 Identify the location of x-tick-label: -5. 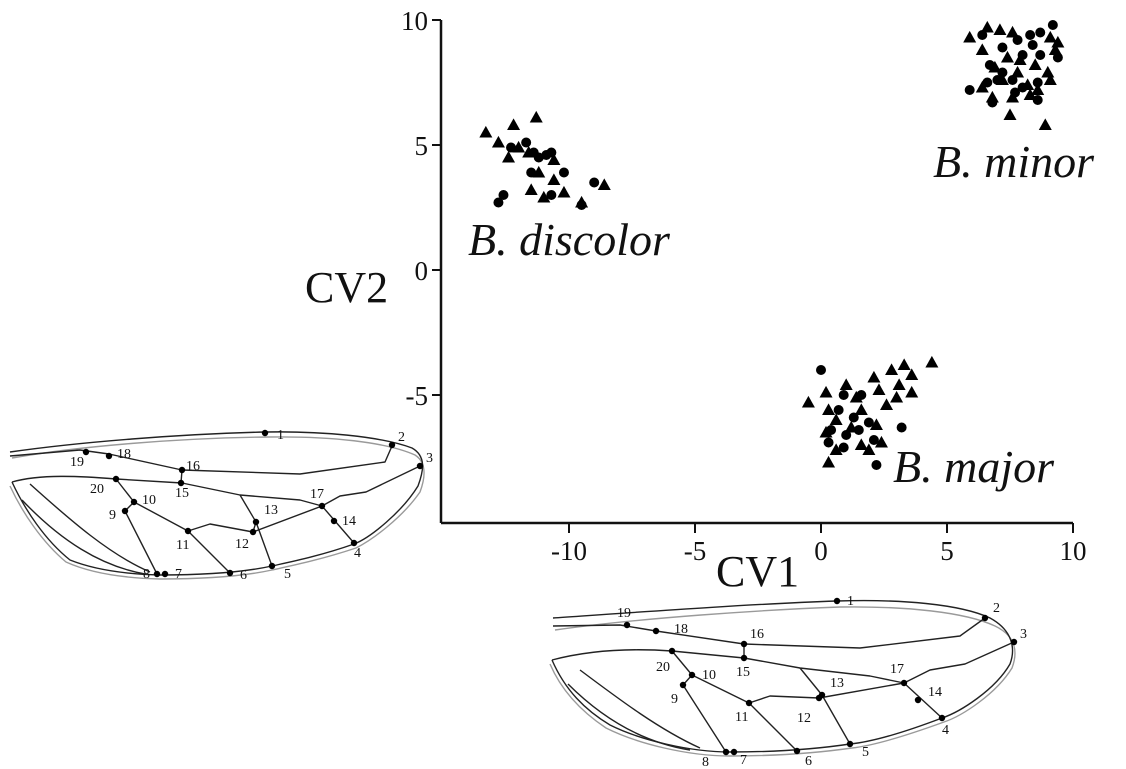
(695, 551).